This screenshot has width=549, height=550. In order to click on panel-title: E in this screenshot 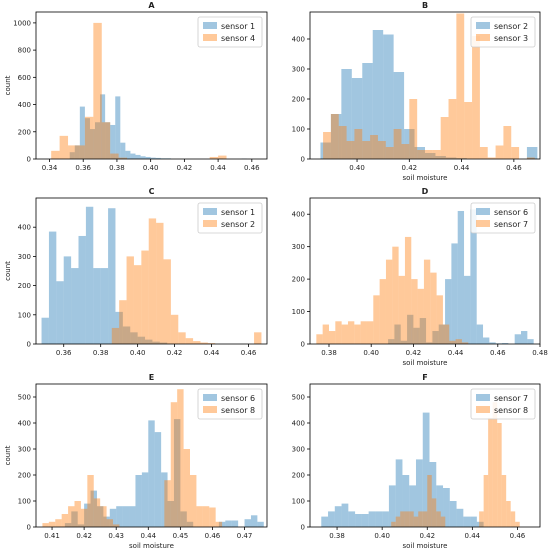, I will do `click(151, 377)`.